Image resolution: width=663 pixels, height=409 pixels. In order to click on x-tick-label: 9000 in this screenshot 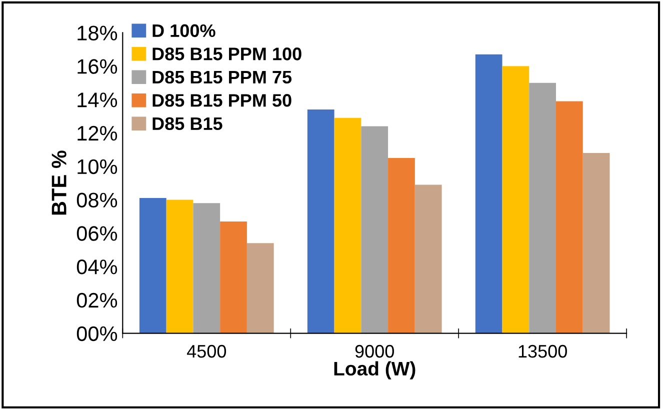, I will do `click(374, 351)`.